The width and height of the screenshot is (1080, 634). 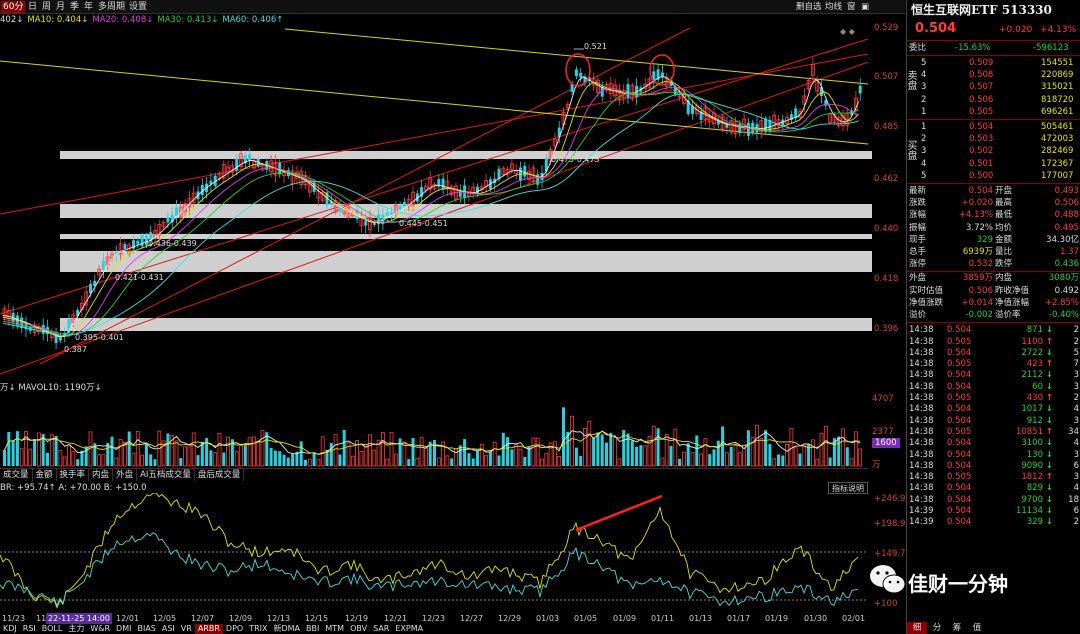 What do you see at coordinates (409, 628) in the screenshot?
I see `indicator-tab: EXPMA` at bounding box center [409, 628].